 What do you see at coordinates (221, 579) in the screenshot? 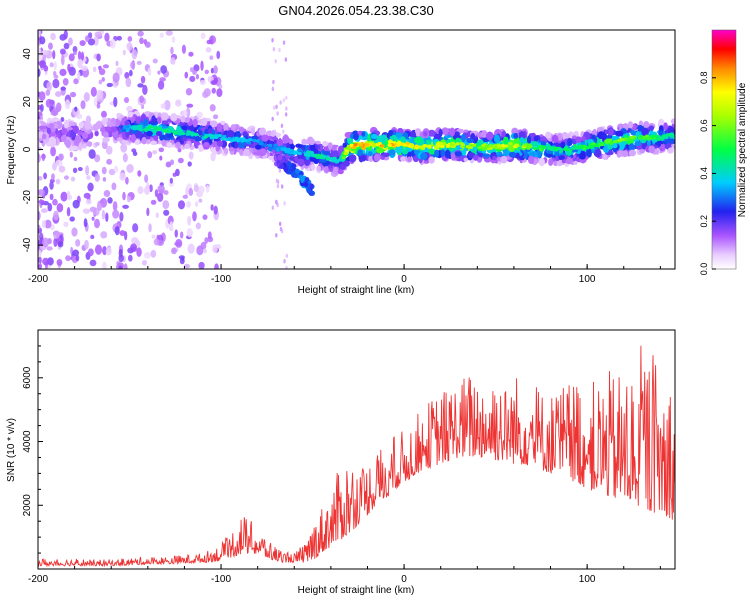
I see `snr-xtick-label: -100` at bounding box center [221, 579].